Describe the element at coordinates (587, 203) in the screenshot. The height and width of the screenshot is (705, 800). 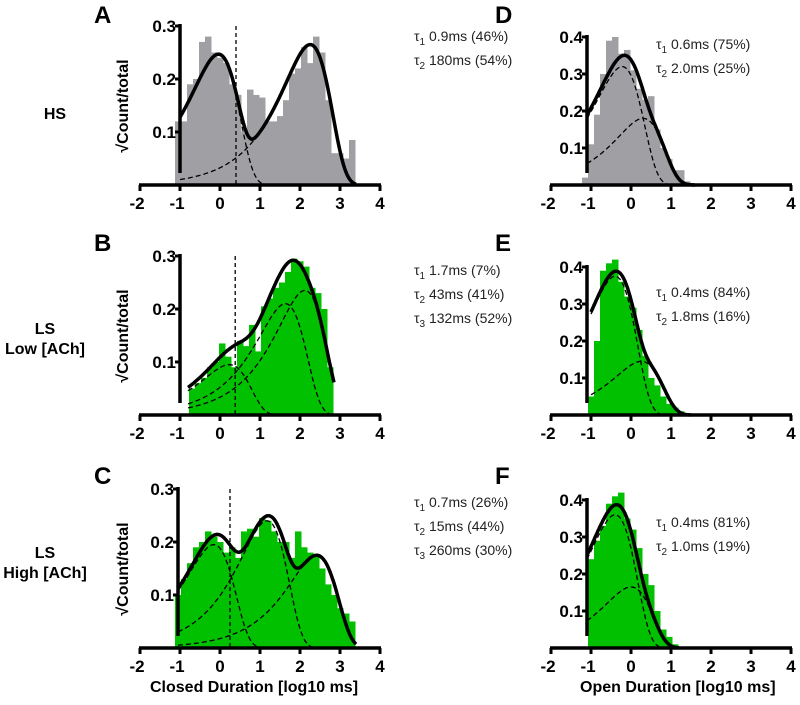
I see `x-tick-label-d: -1` at that location.